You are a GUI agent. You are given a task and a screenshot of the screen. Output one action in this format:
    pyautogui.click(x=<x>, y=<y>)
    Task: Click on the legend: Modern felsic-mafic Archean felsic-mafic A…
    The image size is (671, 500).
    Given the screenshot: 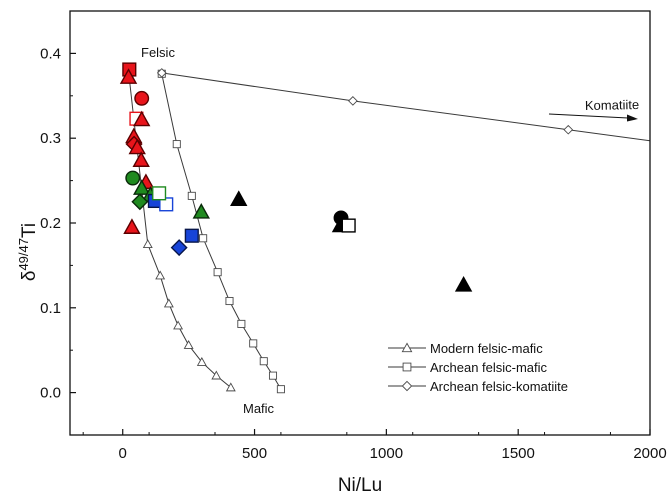 What is the action you would take?
    pyautogui.click(x=478, y=367)
    